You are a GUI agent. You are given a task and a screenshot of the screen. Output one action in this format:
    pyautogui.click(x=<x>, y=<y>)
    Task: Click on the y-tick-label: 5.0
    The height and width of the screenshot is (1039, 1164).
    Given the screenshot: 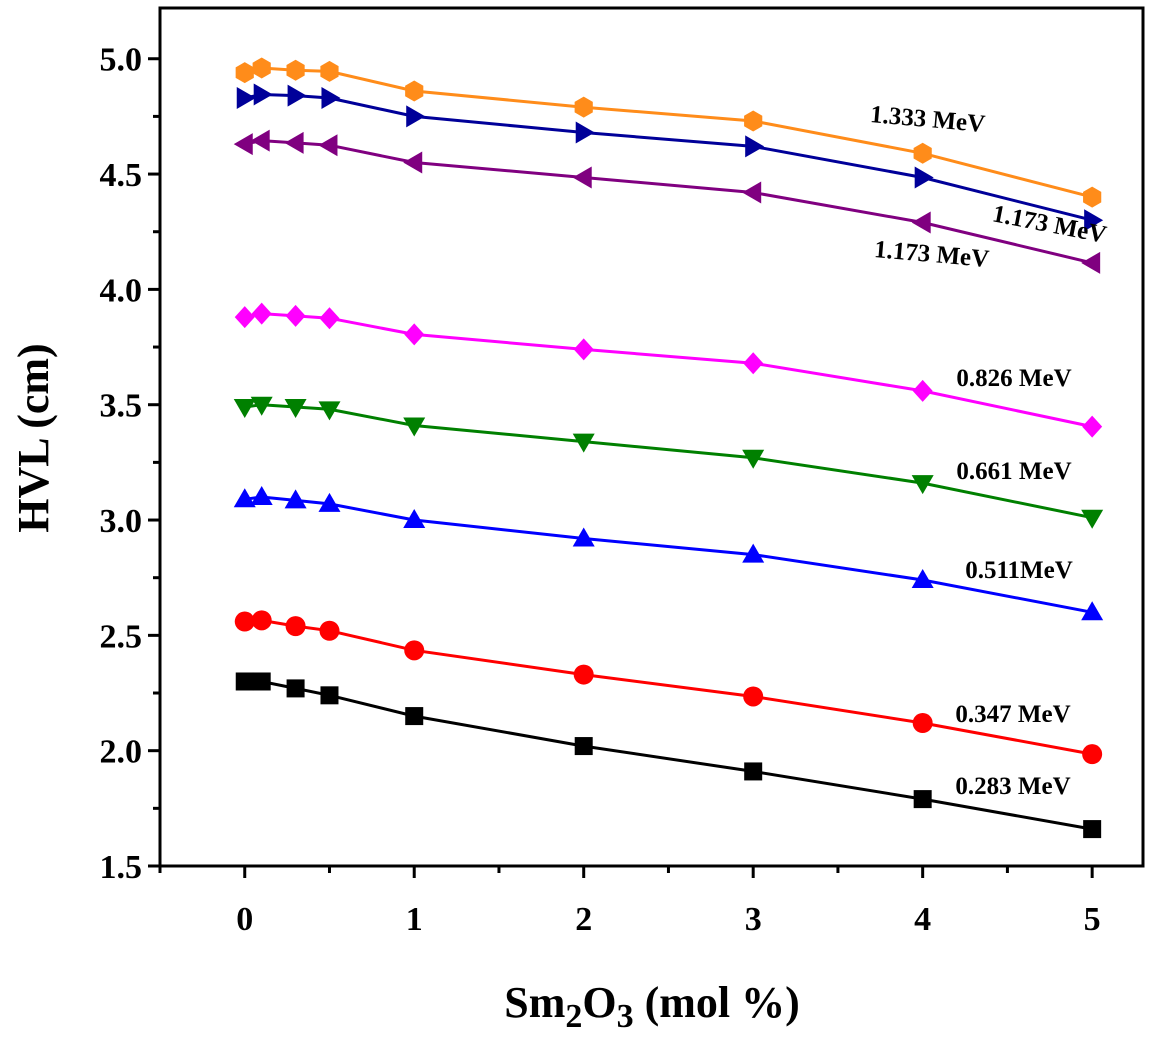 What is the action you would take?
    pyautogui.click(x=121, y=60)
    